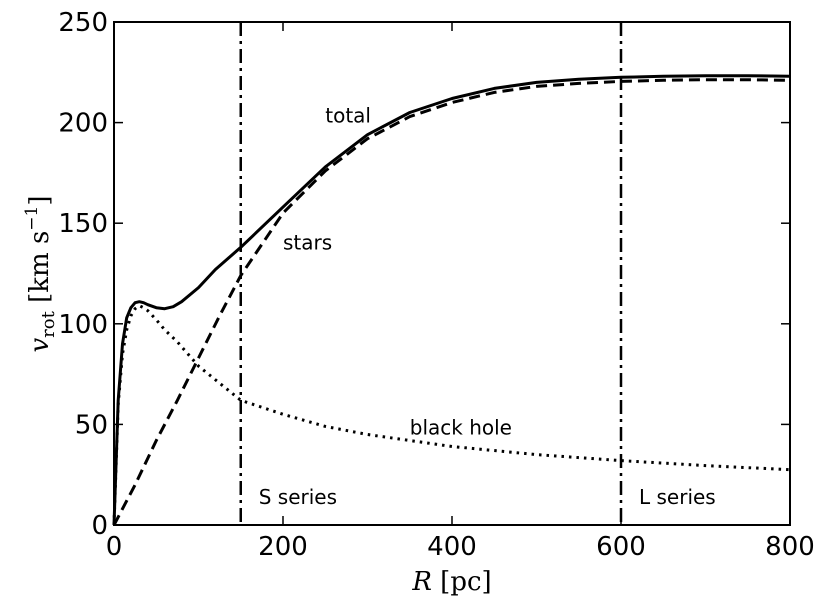 The width and height of the screenshot is (830, 607). Describe the element at coordinates (451, 582) in the screenshot. I see `x-axis-label: R [pc]` at that location.